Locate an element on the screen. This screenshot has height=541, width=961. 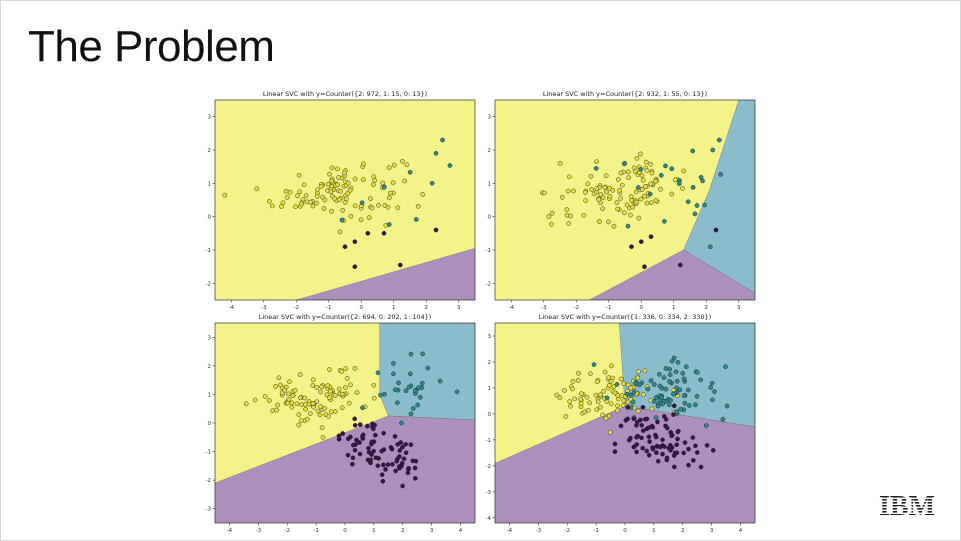
y-tick-label: 3 is located at coordinates (490, 337).